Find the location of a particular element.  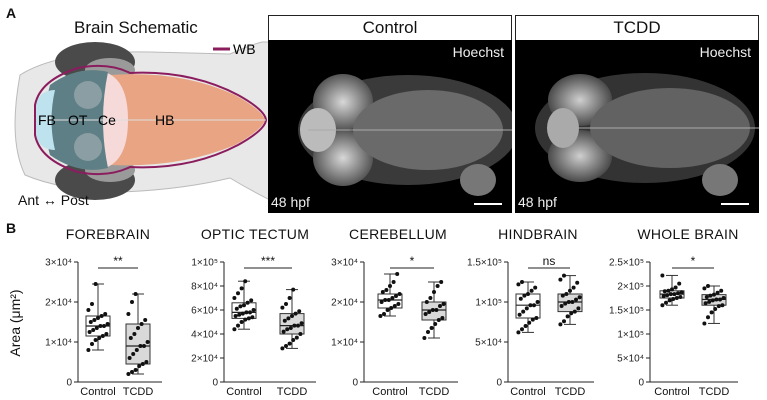

plot-title-hindbrain: HINDBRAIN is located at coordinates (538, 234).